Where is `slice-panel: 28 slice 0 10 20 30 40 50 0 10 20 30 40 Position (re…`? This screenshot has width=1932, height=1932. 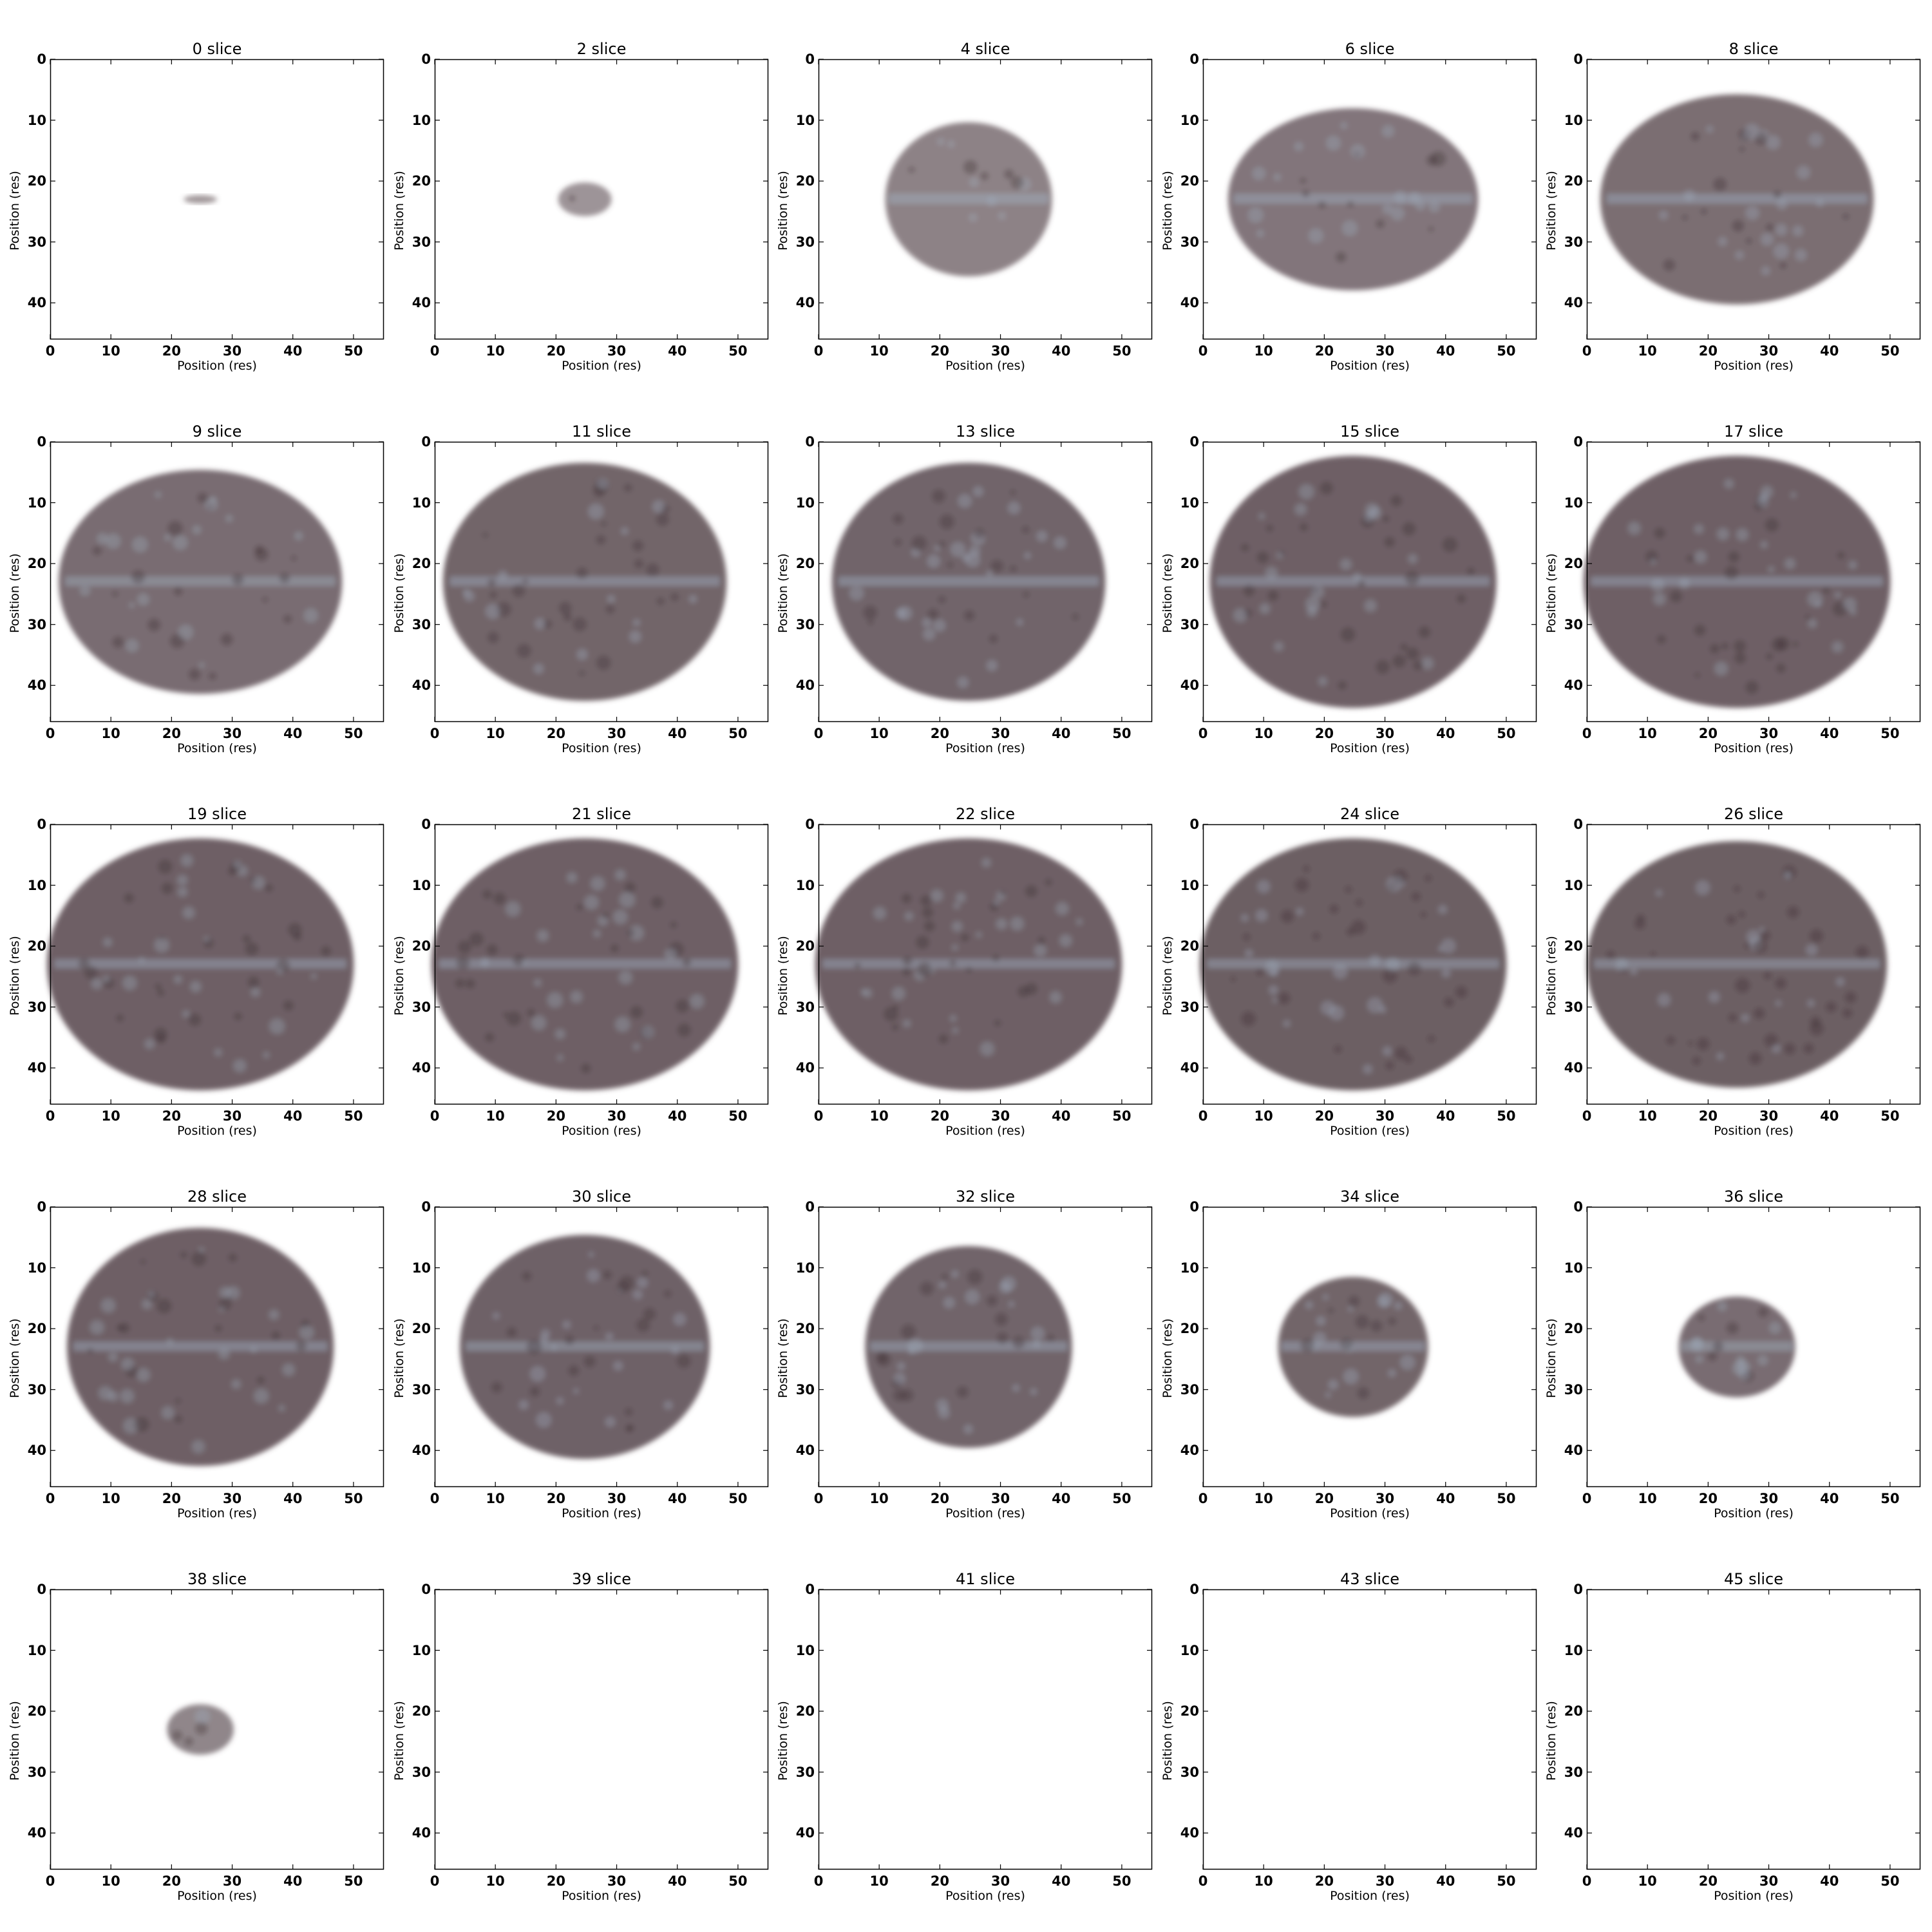 slice-panel: 28 slice 0 10 20 30 40 50 0 10 20 30 40 Position (re… is located at coordinates (199, 1343).